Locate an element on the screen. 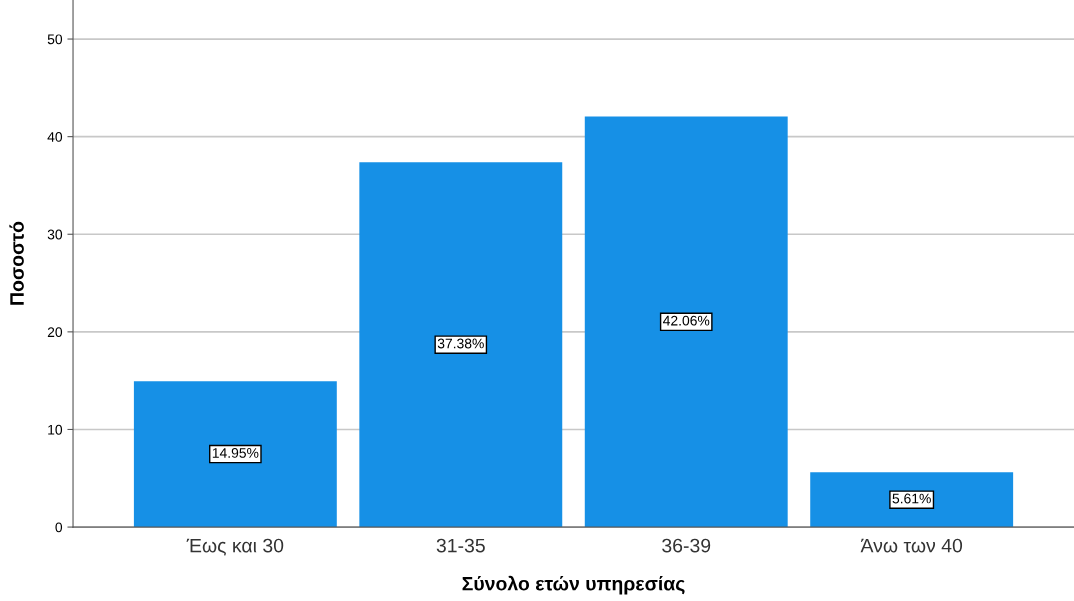 This screenshot has height=601, width=1074. y-tick-label: 20 is located at coordinates (55, 332).